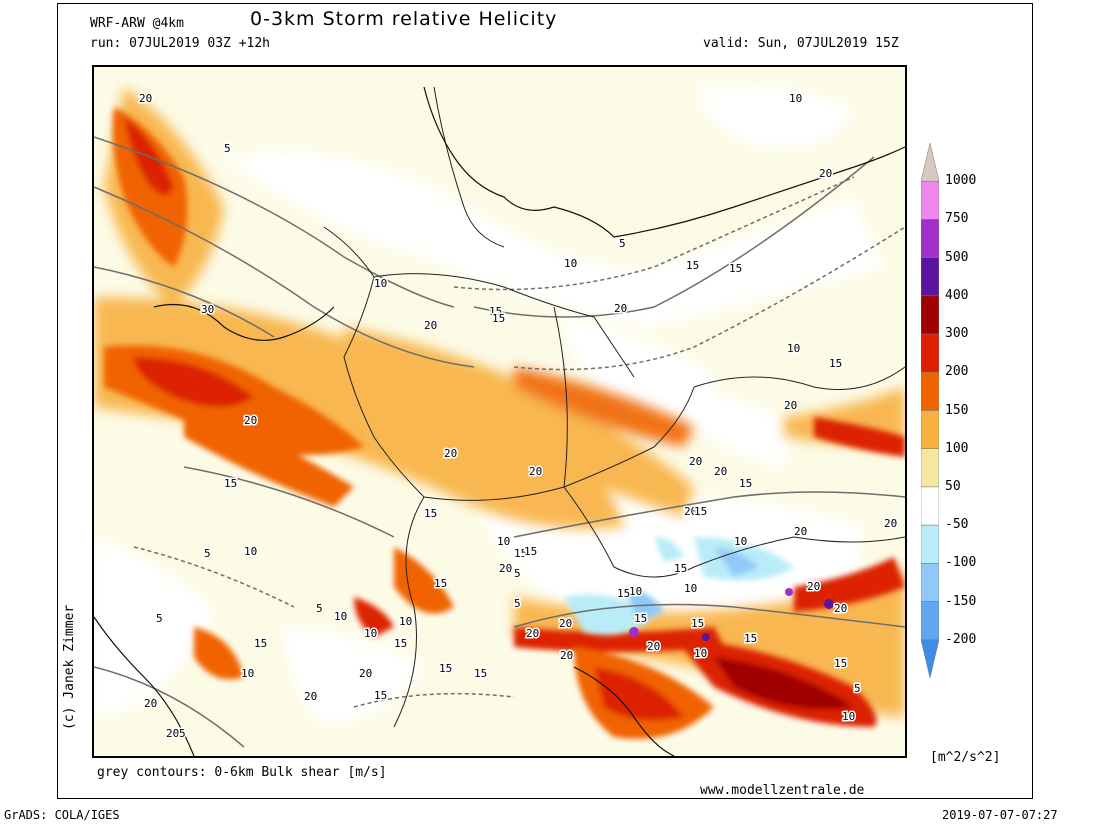 The height and width of the screenshot is (825, 1100). What do you see at coordinates (953, 486) in the screenshot?
I see `legend-label: 50` at bounding box center [953, 486].